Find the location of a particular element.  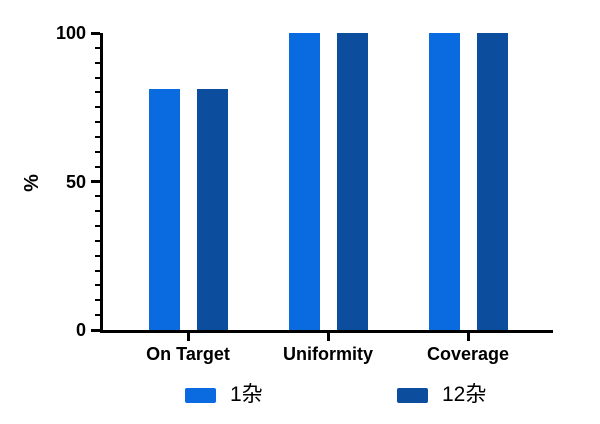

y-tick-label-0: 0 is located at coordinates (80, 330).